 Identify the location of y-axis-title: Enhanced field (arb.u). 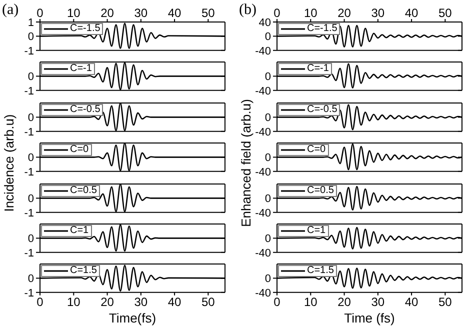
(246, 164).